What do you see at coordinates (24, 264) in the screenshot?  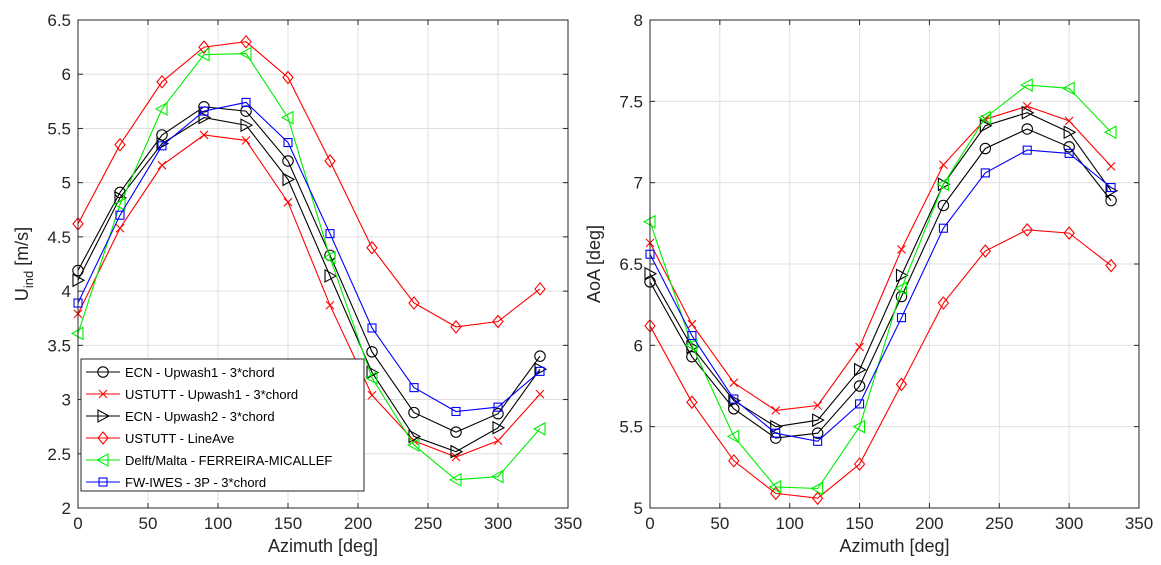 I see `left-y-axis-title: Uind [m/s]` at bounding box center [24, 264].